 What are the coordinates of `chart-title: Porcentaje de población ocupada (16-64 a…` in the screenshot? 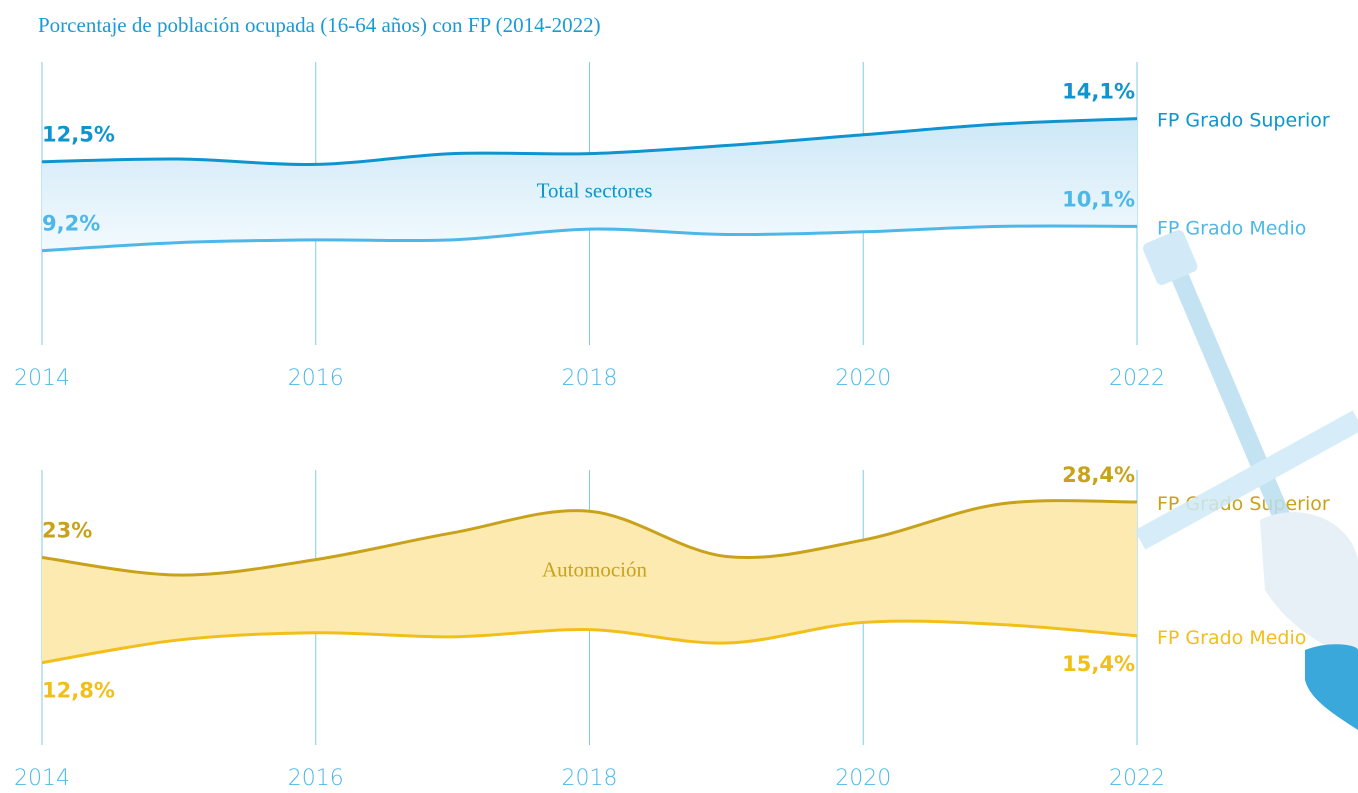 It's located at (319, 25).